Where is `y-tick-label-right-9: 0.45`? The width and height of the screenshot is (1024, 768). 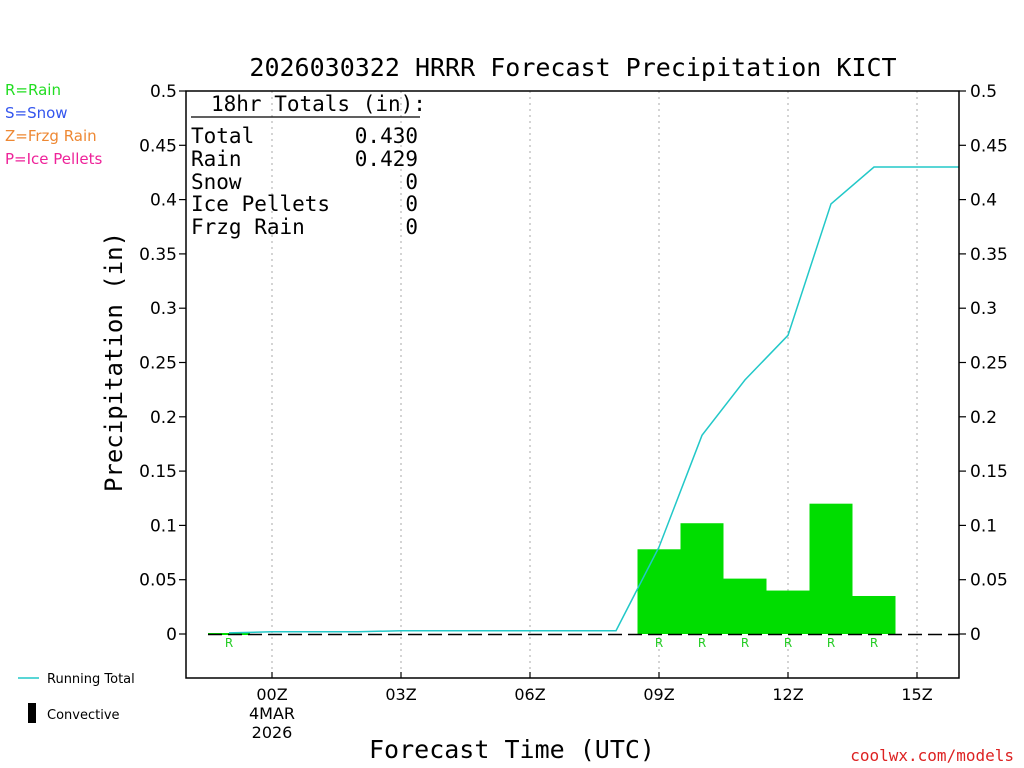
y-tick-label-right-9: 0.45 is located at coordinates (989, 146).